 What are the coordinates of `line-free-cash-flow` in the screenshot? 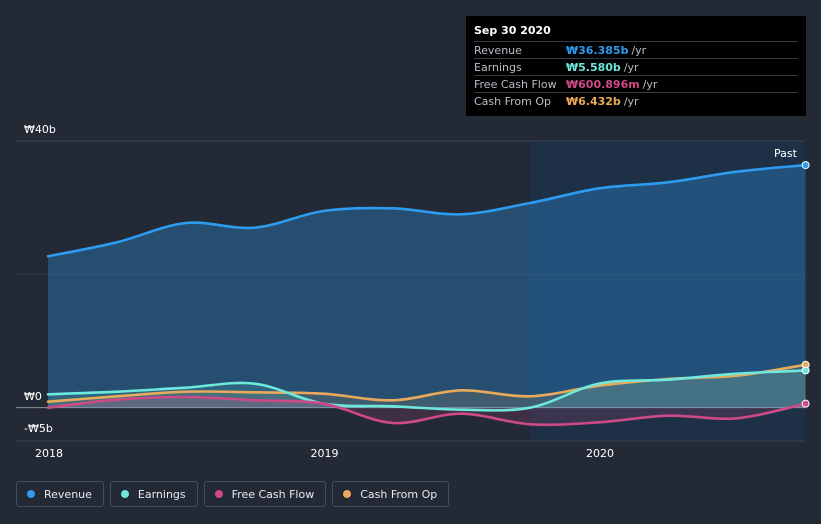 It's located at (426, 411).